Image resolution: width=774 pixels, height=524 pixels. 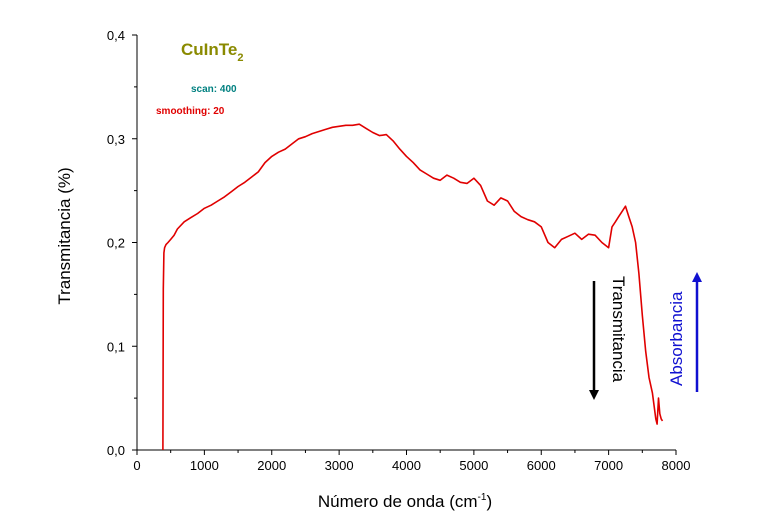 I want to click on x-tick-label: 7000, so click(x=608, y=465).